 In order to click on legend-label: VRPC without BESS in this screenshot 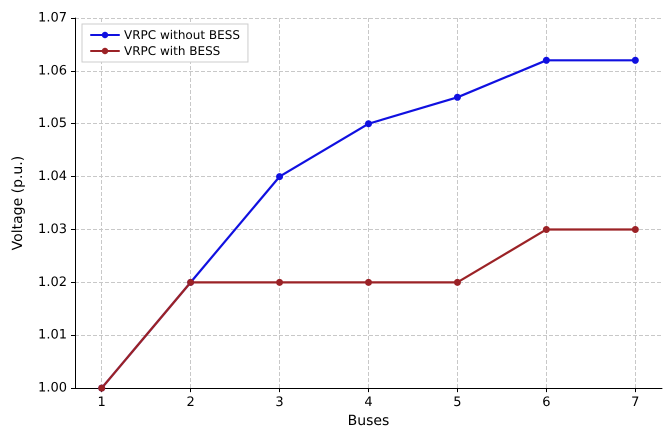, I will do `click(182, 35)`.